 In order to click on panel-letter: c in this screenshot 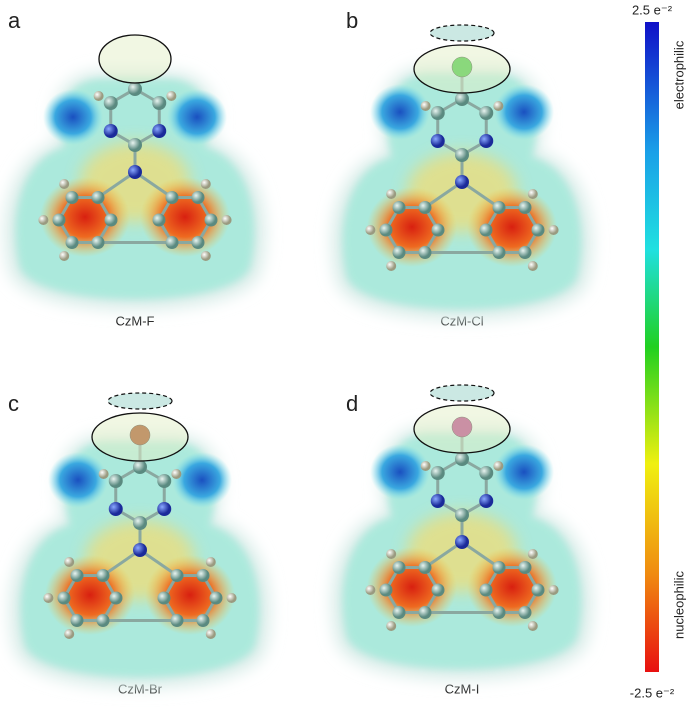, I will do `click(13, 403)`.